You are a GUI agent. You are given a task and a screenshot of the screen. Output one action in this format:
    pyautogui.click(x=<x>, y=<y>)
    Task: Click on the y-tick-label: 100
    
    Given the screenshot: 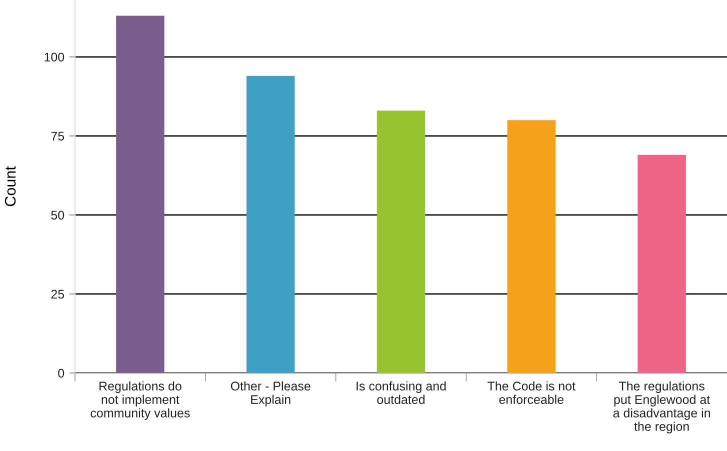 What is the action you would take?
    pyautogui.click(x=54, y=57)
    